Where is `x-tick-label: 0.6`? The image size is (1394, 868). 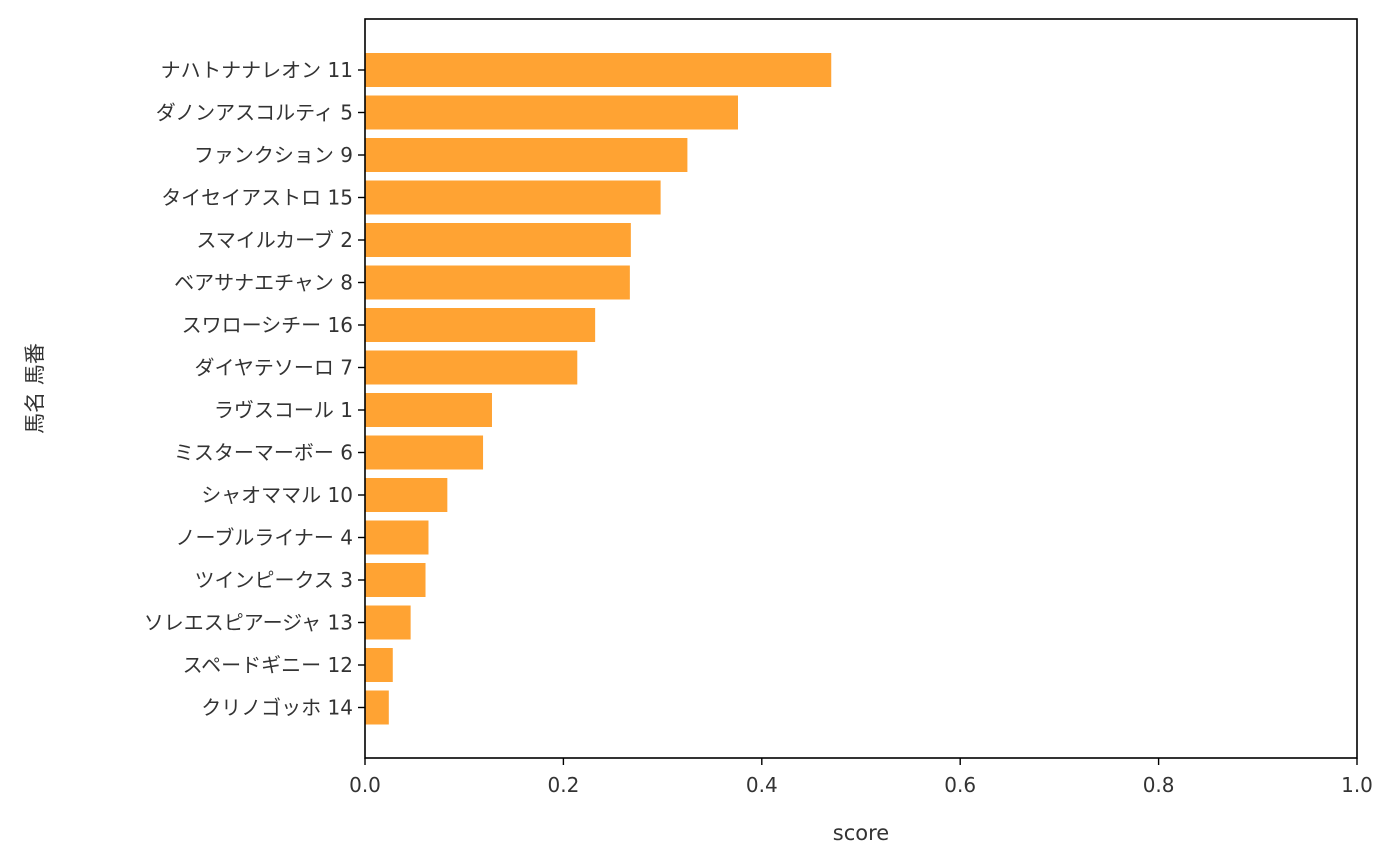 x-tick-label: 0.6 is located at coordinates (960, 785).